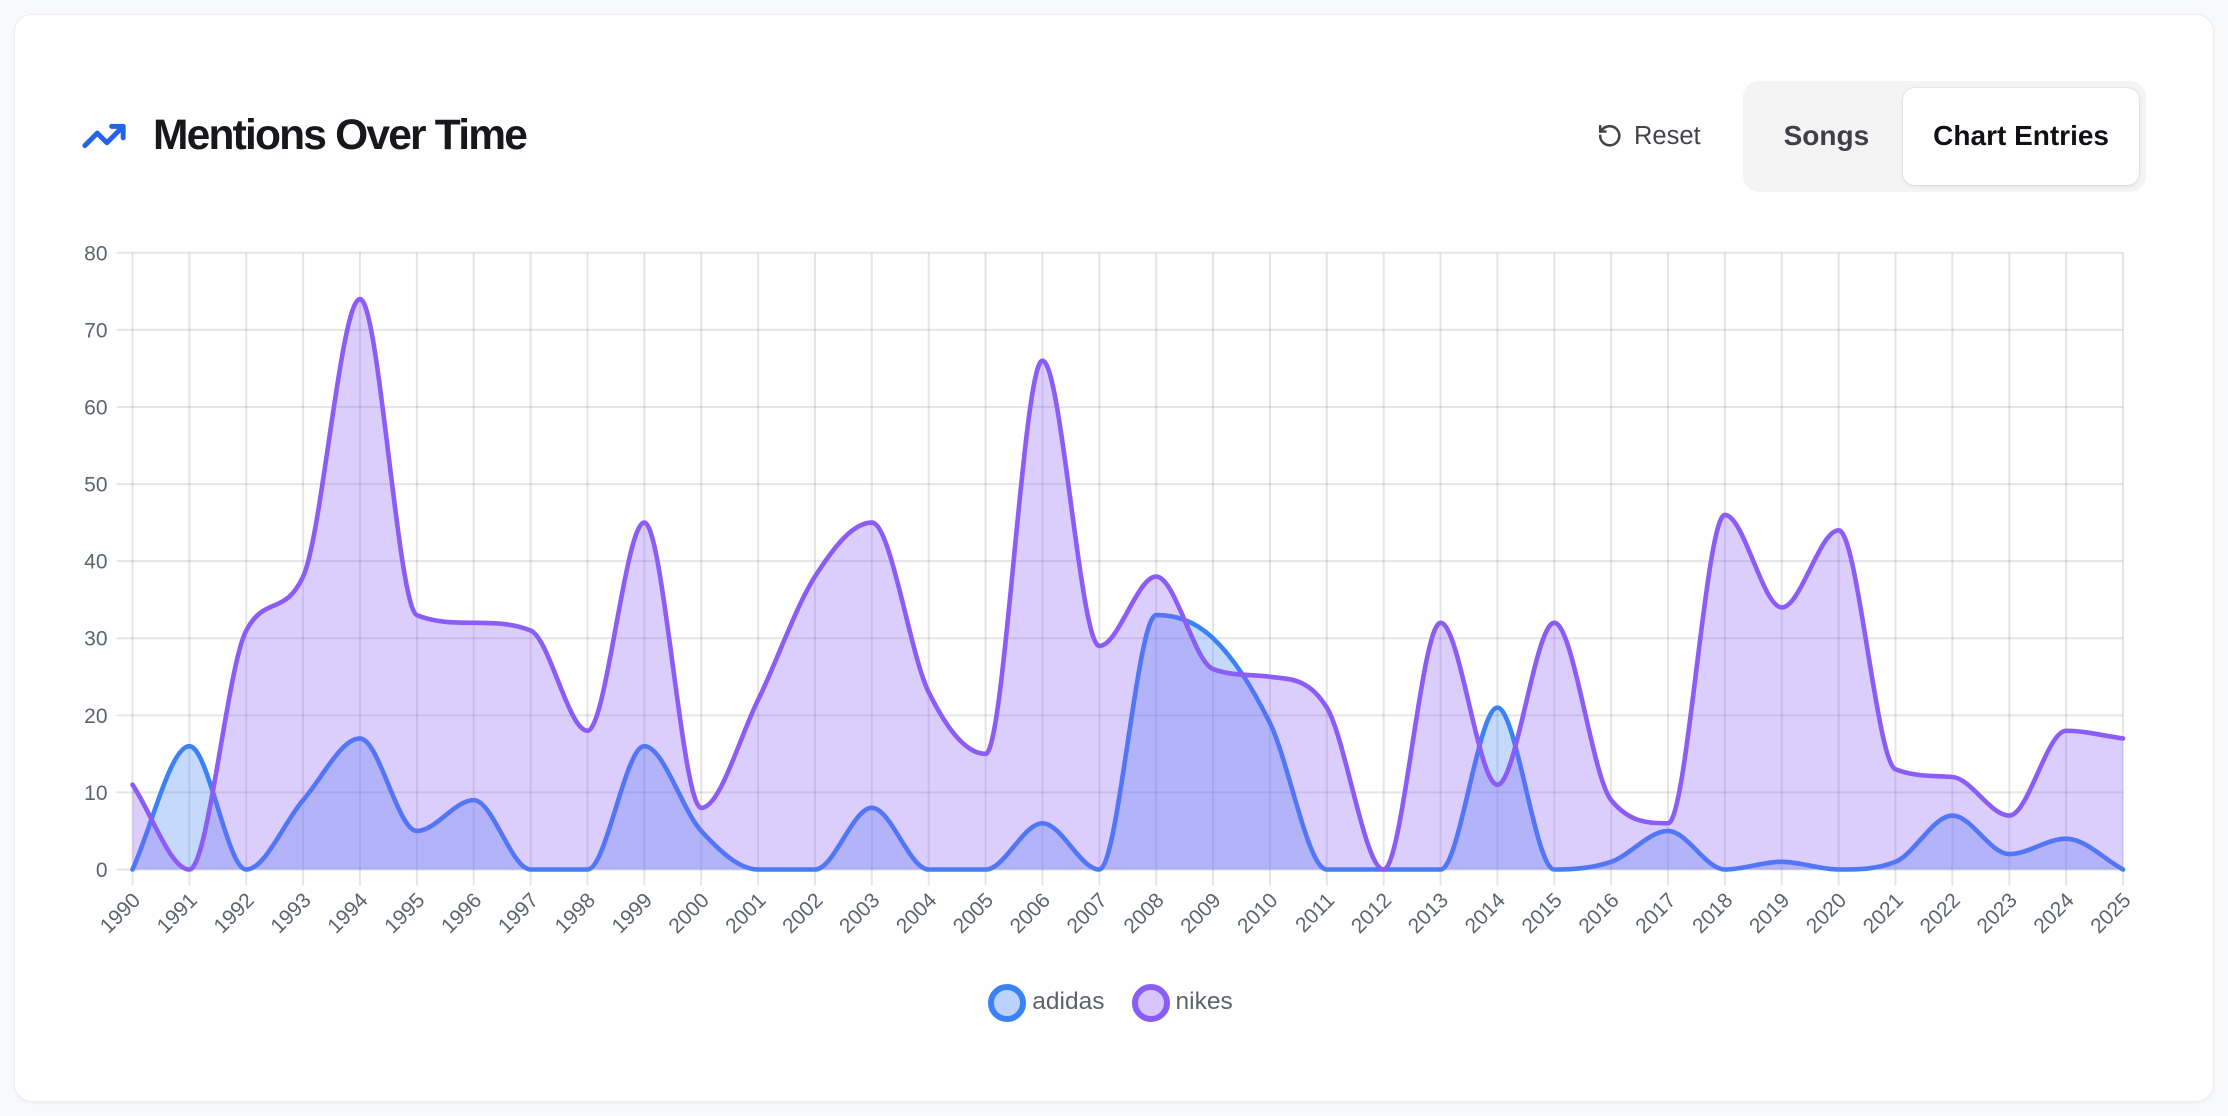 This screenshot has width=2228, height=1116. Describe the element at coordinates (404, 913) in the screenshot. I see `svg-text: 1995` at that location.